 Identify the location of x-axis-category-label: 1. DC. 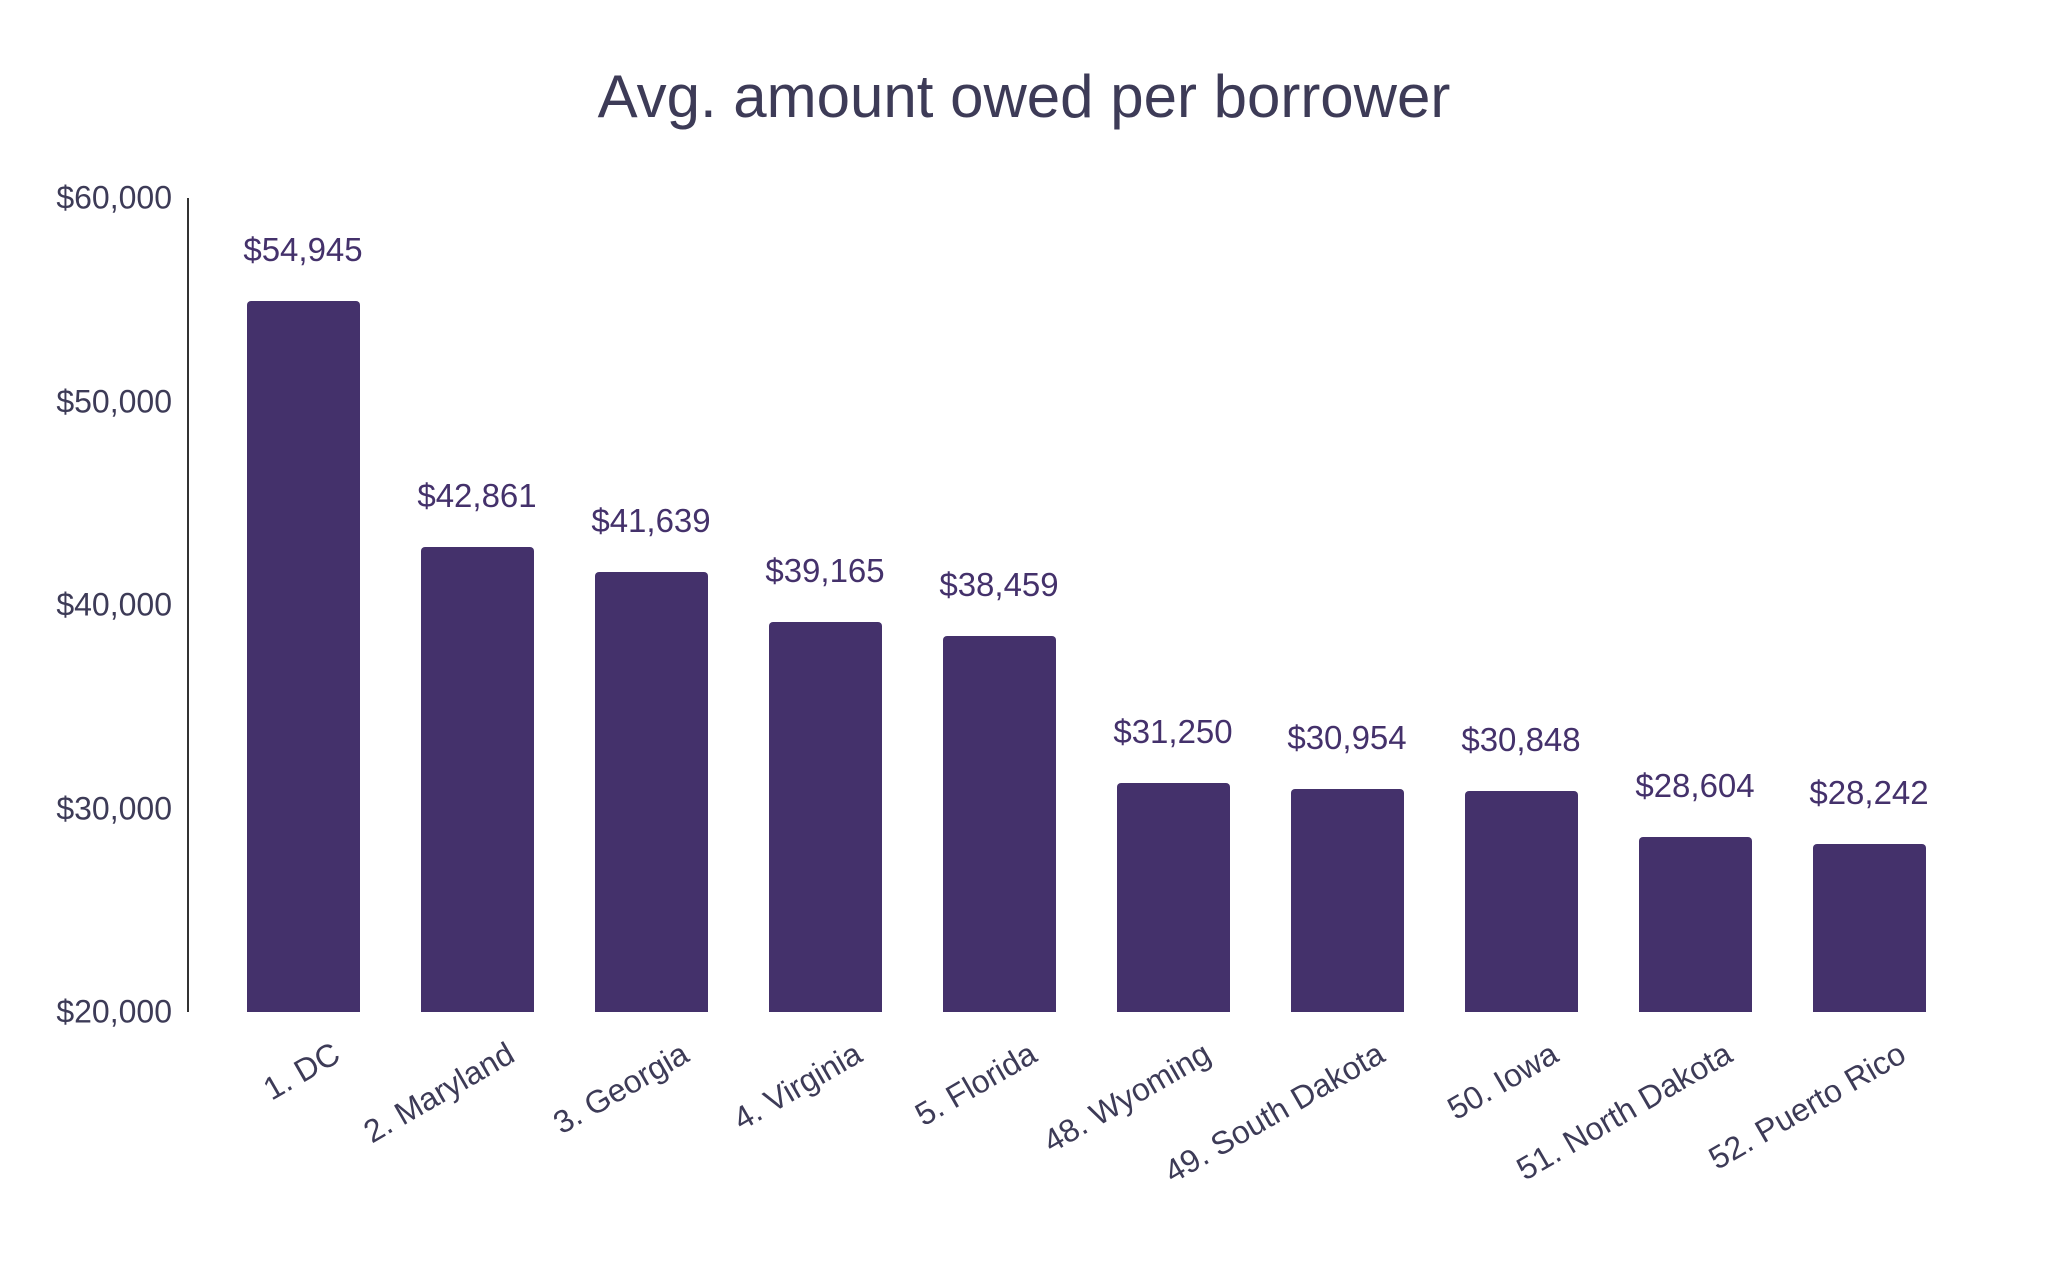
(301, 1071).